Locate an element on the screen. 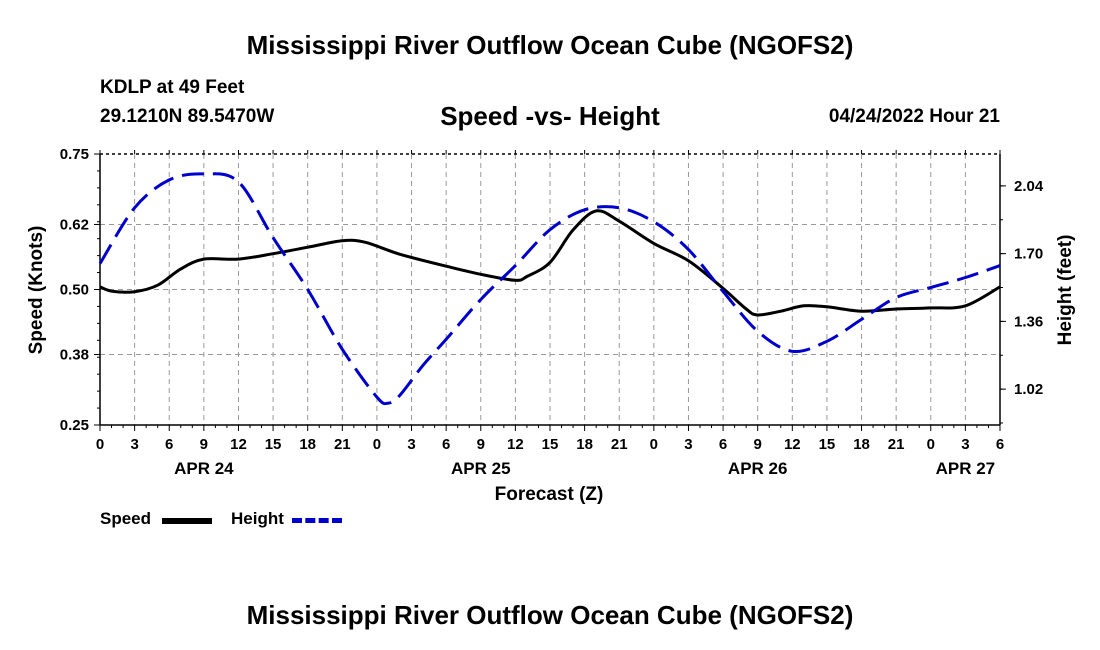 Image resolution: width=1100 pixels, height=650 pixels. y-tick-label: 0.75 is located at coordinates (74, 154).